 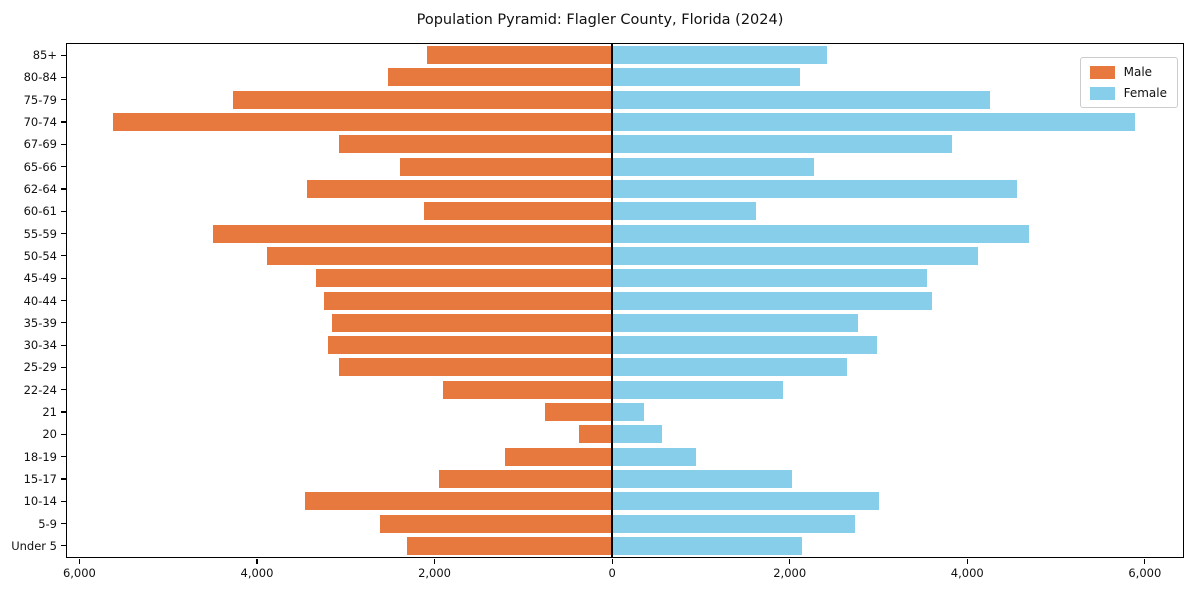 What do you see at coordinates (40, 367) in the screenshot?
I see `y-tick-label-25-29: 25-29` at bounding box center [40, 367].